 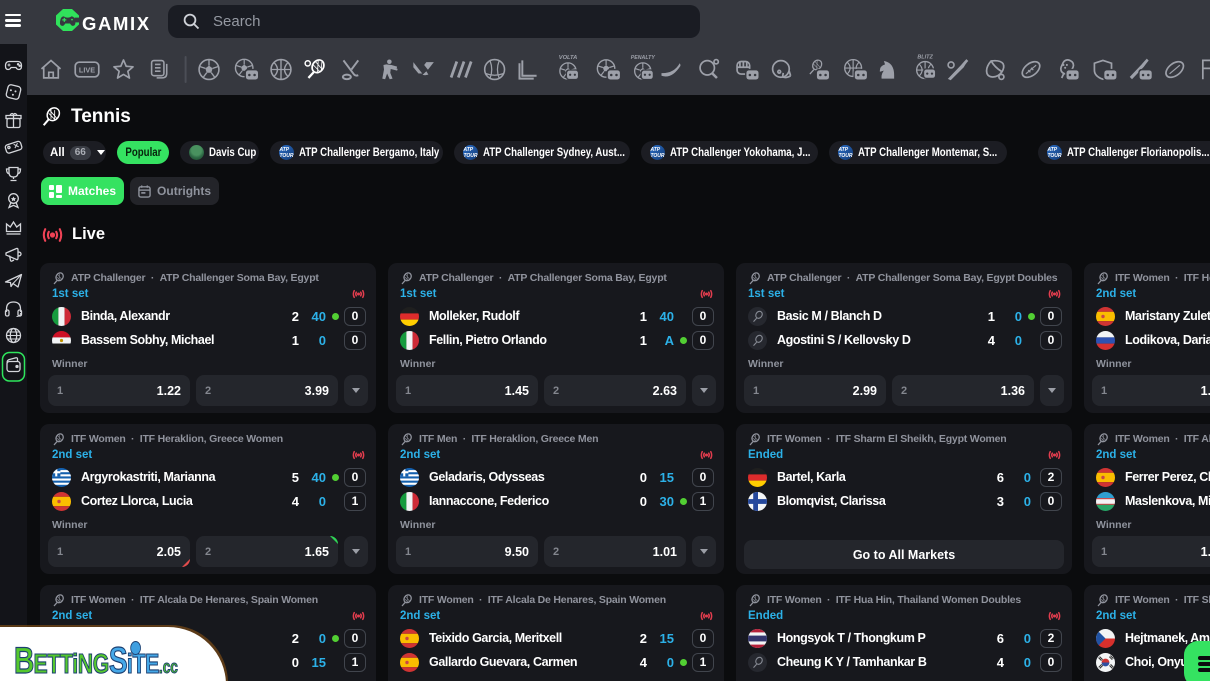 What do you see at coordinates (643, 58) in the screenshot?
I see `svg-text: PENALTY` at bounding box center [643, 58].